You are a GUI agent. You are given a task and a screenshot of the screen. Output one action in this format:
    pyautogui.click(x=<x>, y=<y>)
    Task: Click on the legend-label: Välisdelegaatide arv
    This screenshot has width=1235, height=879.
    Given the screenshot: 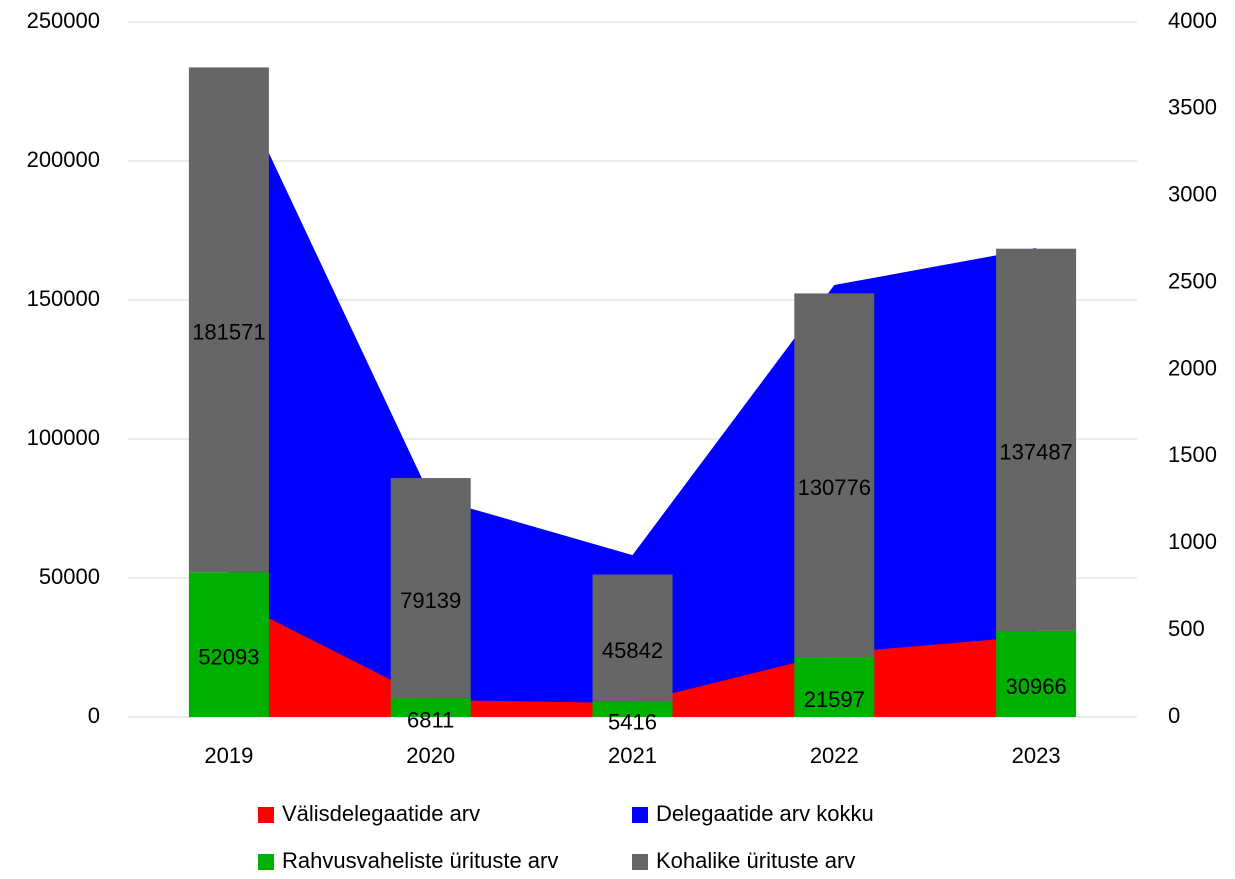 What is the action you would take?
    pyautogui.click(x=381, y=813)
    